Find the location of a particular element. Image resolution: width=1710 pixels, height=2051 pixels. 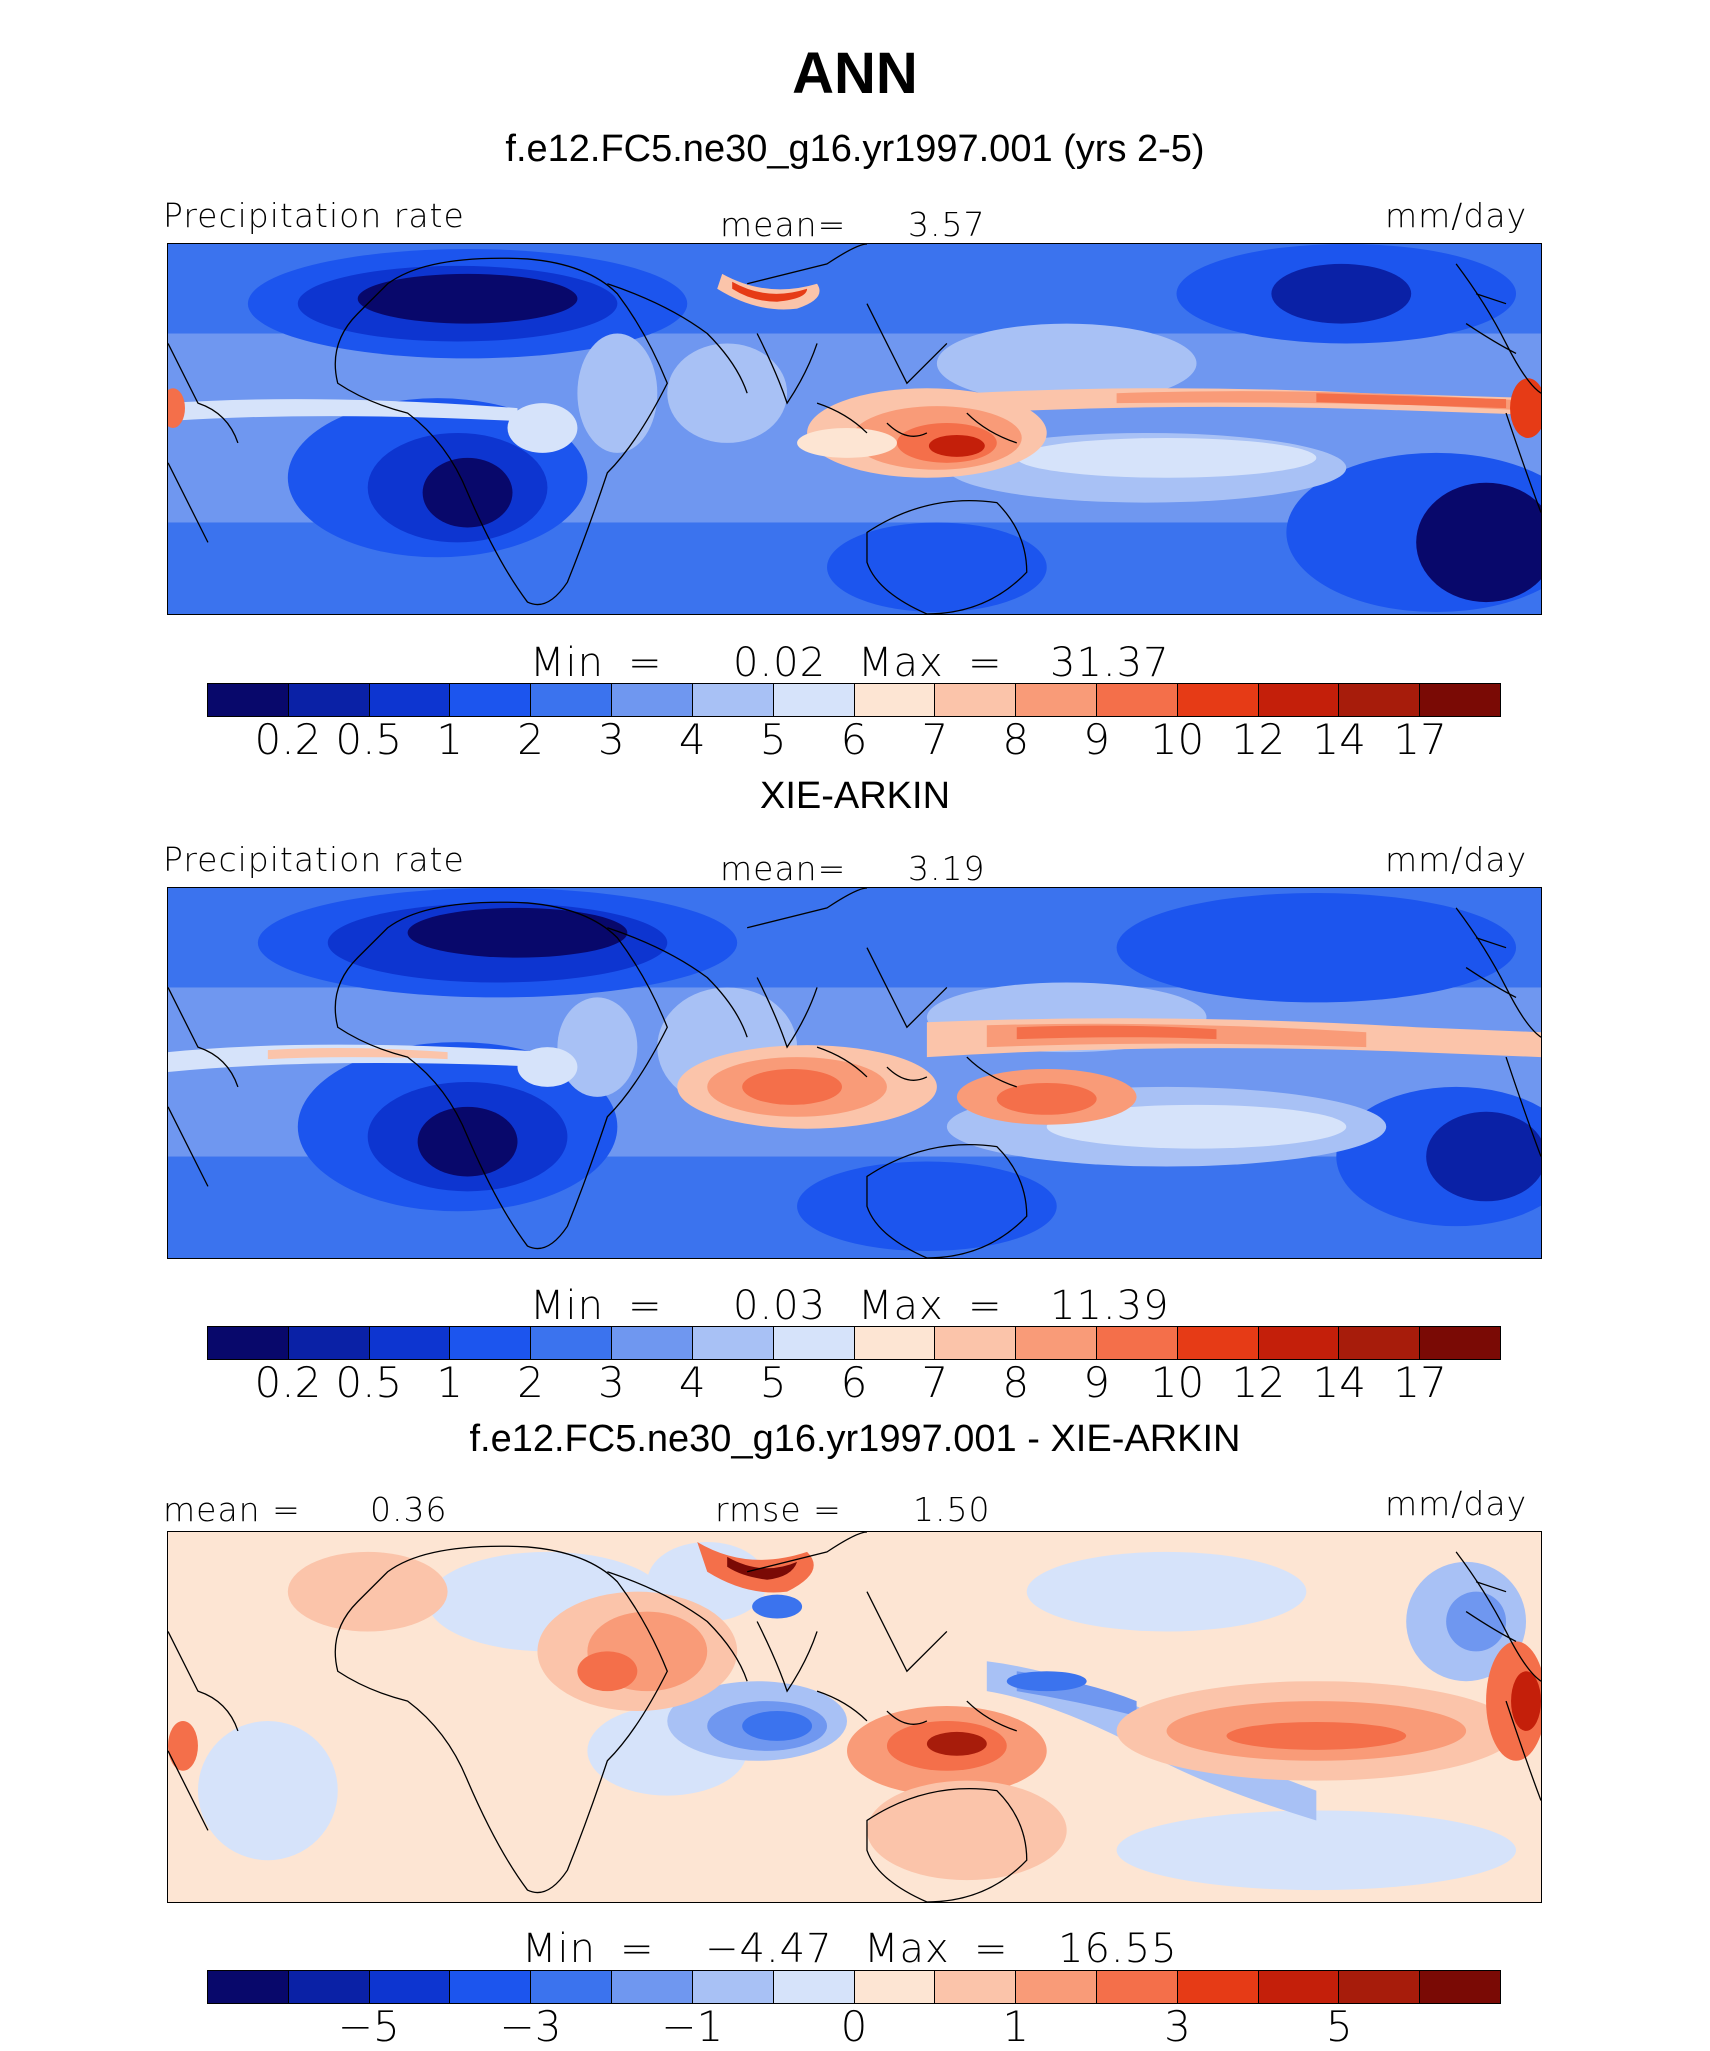

panel-diff-min-label: Min is located at coordinates (559, 1949).